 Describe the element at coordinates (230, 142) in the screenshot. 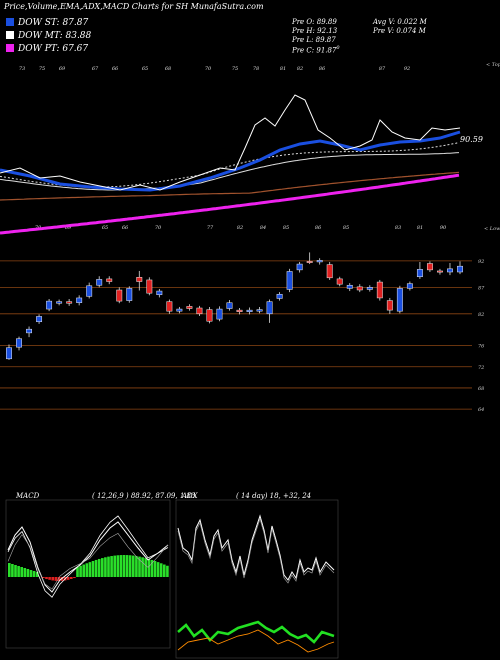

I see `ema-price-line` at that location.